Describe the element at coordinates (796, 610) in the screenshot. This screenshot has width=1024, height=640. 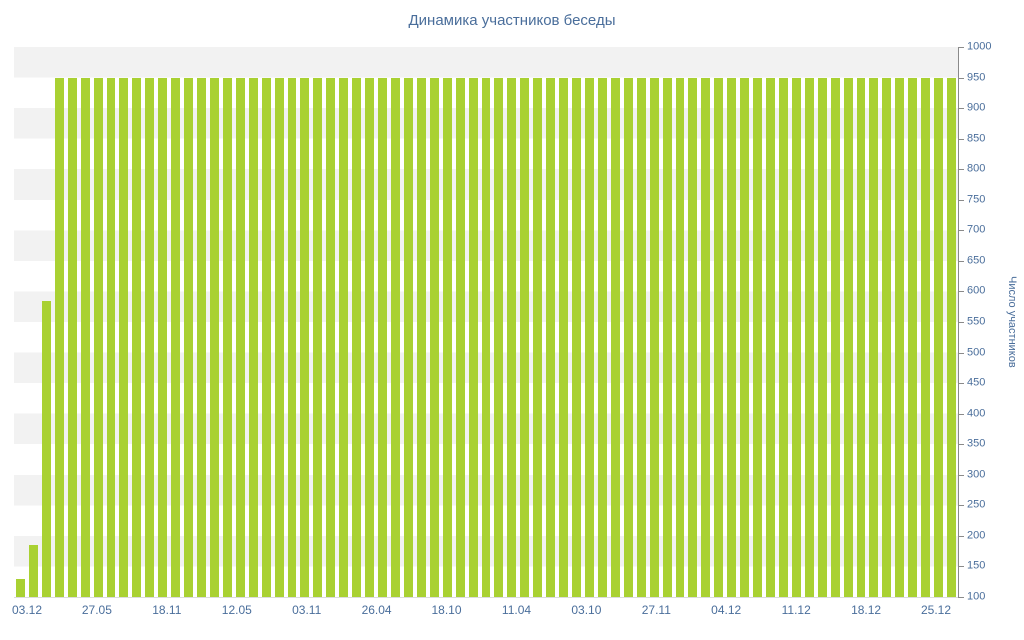
I see `x-tick-label: 11.12` at that location.